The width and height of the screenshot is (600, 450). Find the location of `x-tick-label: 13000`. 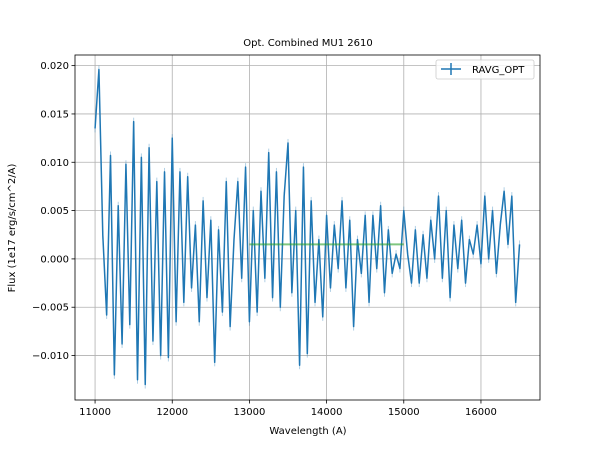

x-tick-label: 13000 is located at coordinates (250, 412).